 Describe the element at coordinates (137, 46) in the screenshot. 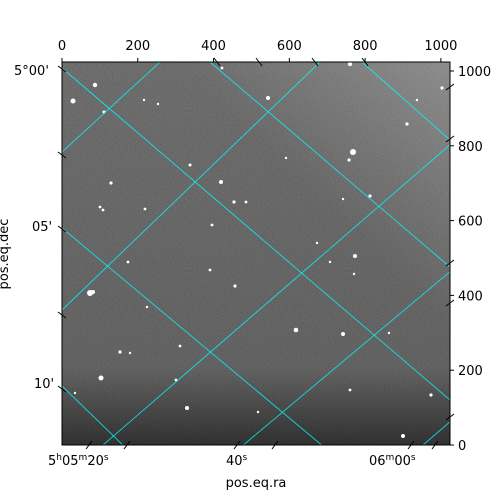

I see `top-tick-label: 200` at that location.